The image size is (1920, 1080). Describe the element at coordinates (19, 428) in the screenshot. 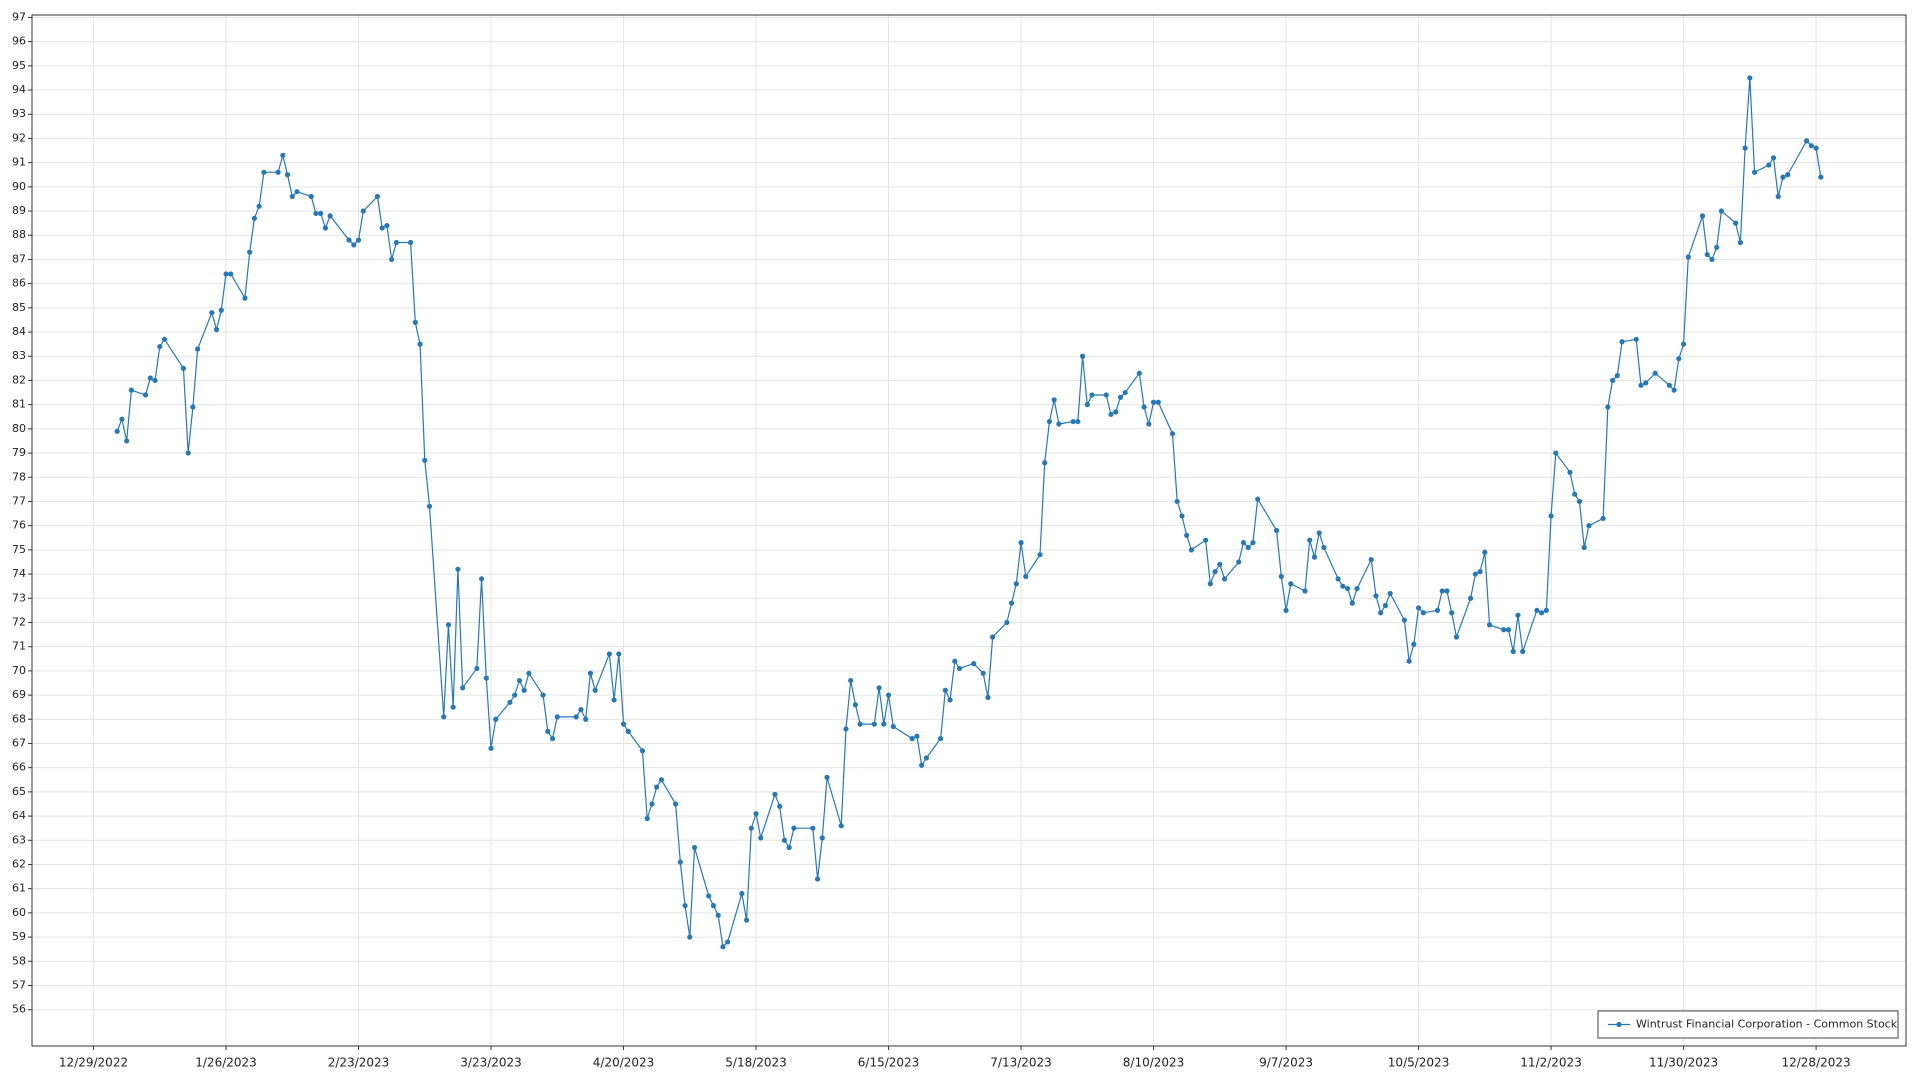

I see `y-tick-label: 80` at that location.